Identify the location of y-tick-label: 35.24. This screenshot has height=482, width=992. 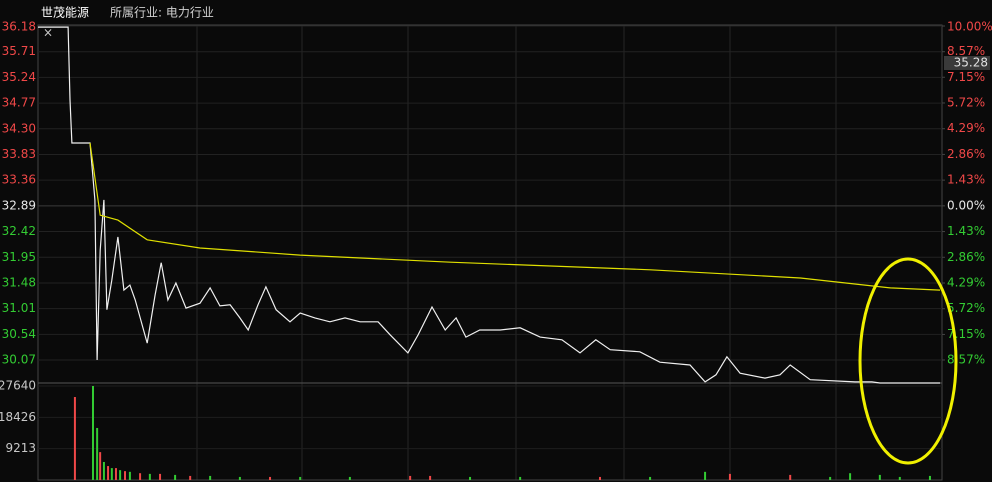
(19, 77).